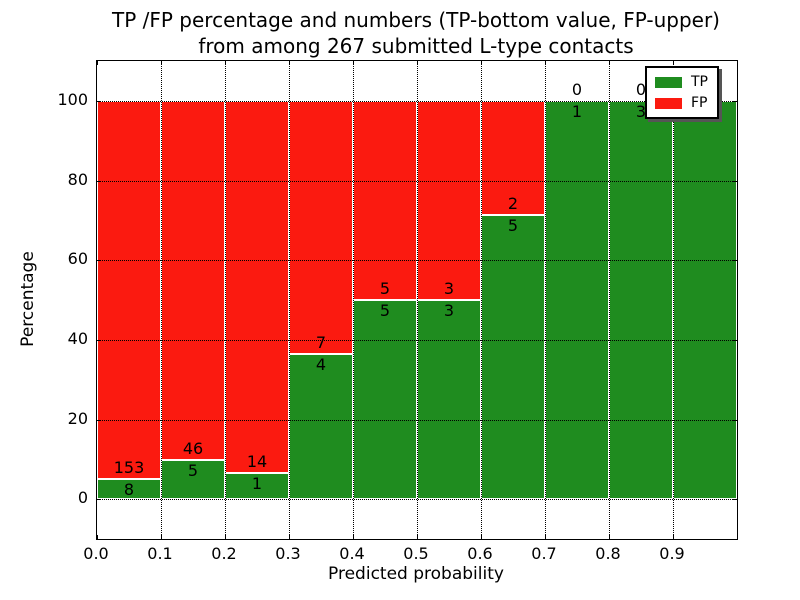 The image size is (800, 600). What do you see at coordinates (321, 365) in the screenshot?
I see `tp-count-label: 4` at bounding box center [321, 365].